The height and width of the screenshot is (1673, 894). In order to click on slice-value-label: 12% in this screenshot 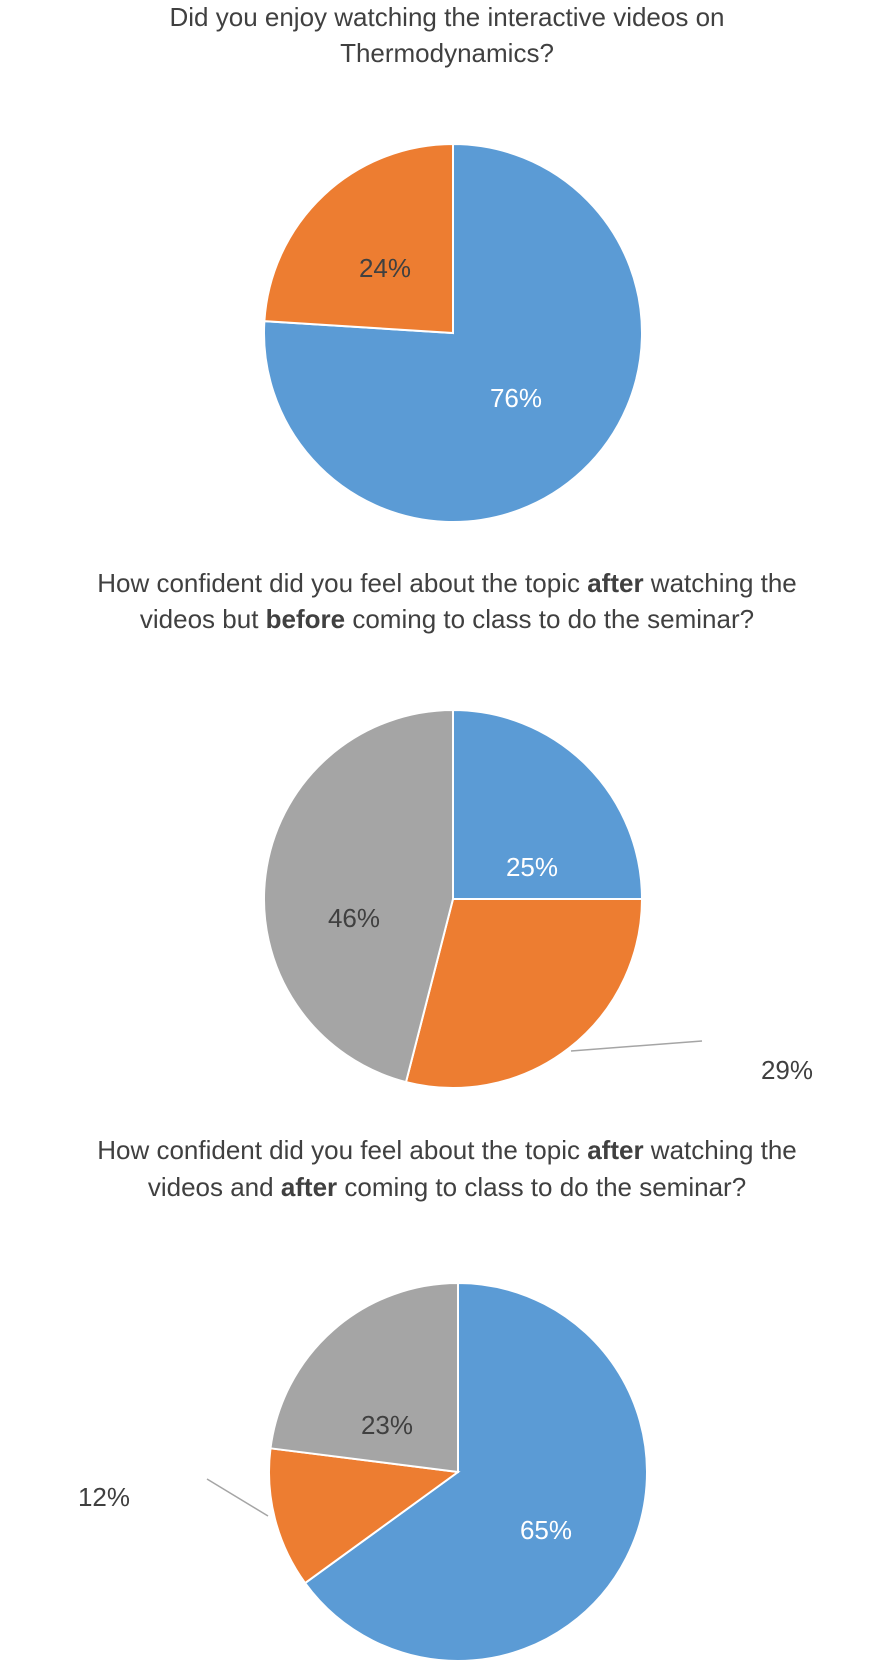, I will do `click(104, 1497)`.